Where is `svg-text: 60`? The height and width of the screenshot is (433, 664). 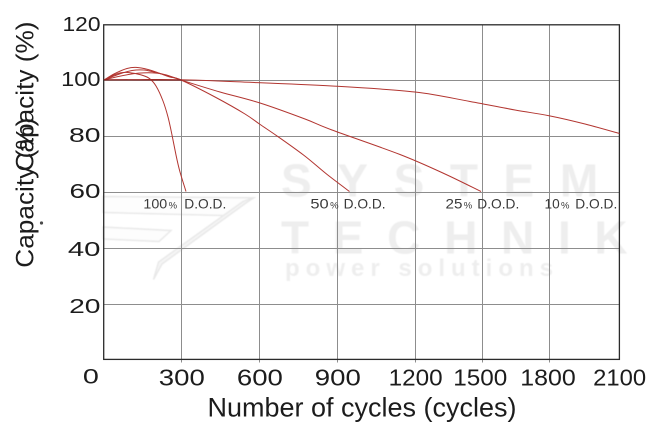
svg-text: 60 is located at coordinates (85, 192).